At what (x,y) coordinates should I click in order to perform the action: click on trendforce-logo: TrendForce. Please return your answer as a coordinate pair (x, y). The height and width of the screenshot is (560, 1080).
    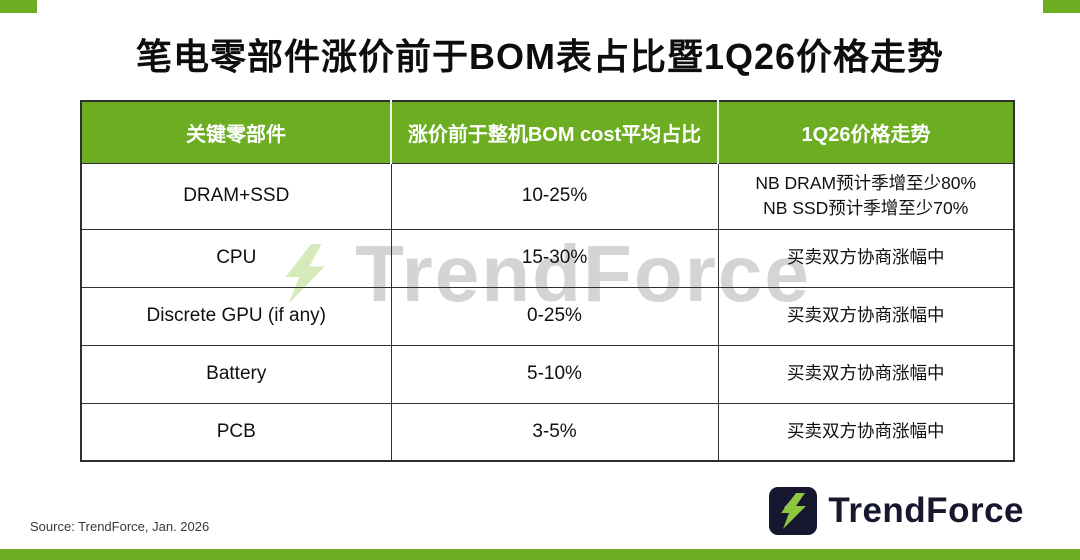
    Looking at the image, I should click on (896, 511).